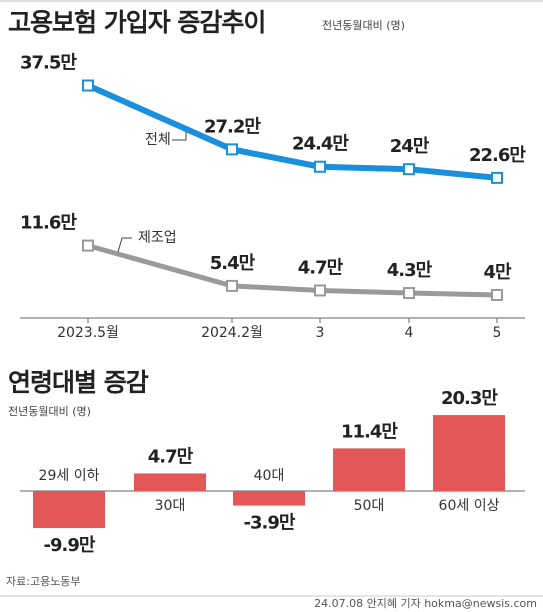 This screenshot has height=612, width=543. Describe the element at coordinates (78, 382) in the screenshot. I see `chart-title: 연령대별 증감` at that location.